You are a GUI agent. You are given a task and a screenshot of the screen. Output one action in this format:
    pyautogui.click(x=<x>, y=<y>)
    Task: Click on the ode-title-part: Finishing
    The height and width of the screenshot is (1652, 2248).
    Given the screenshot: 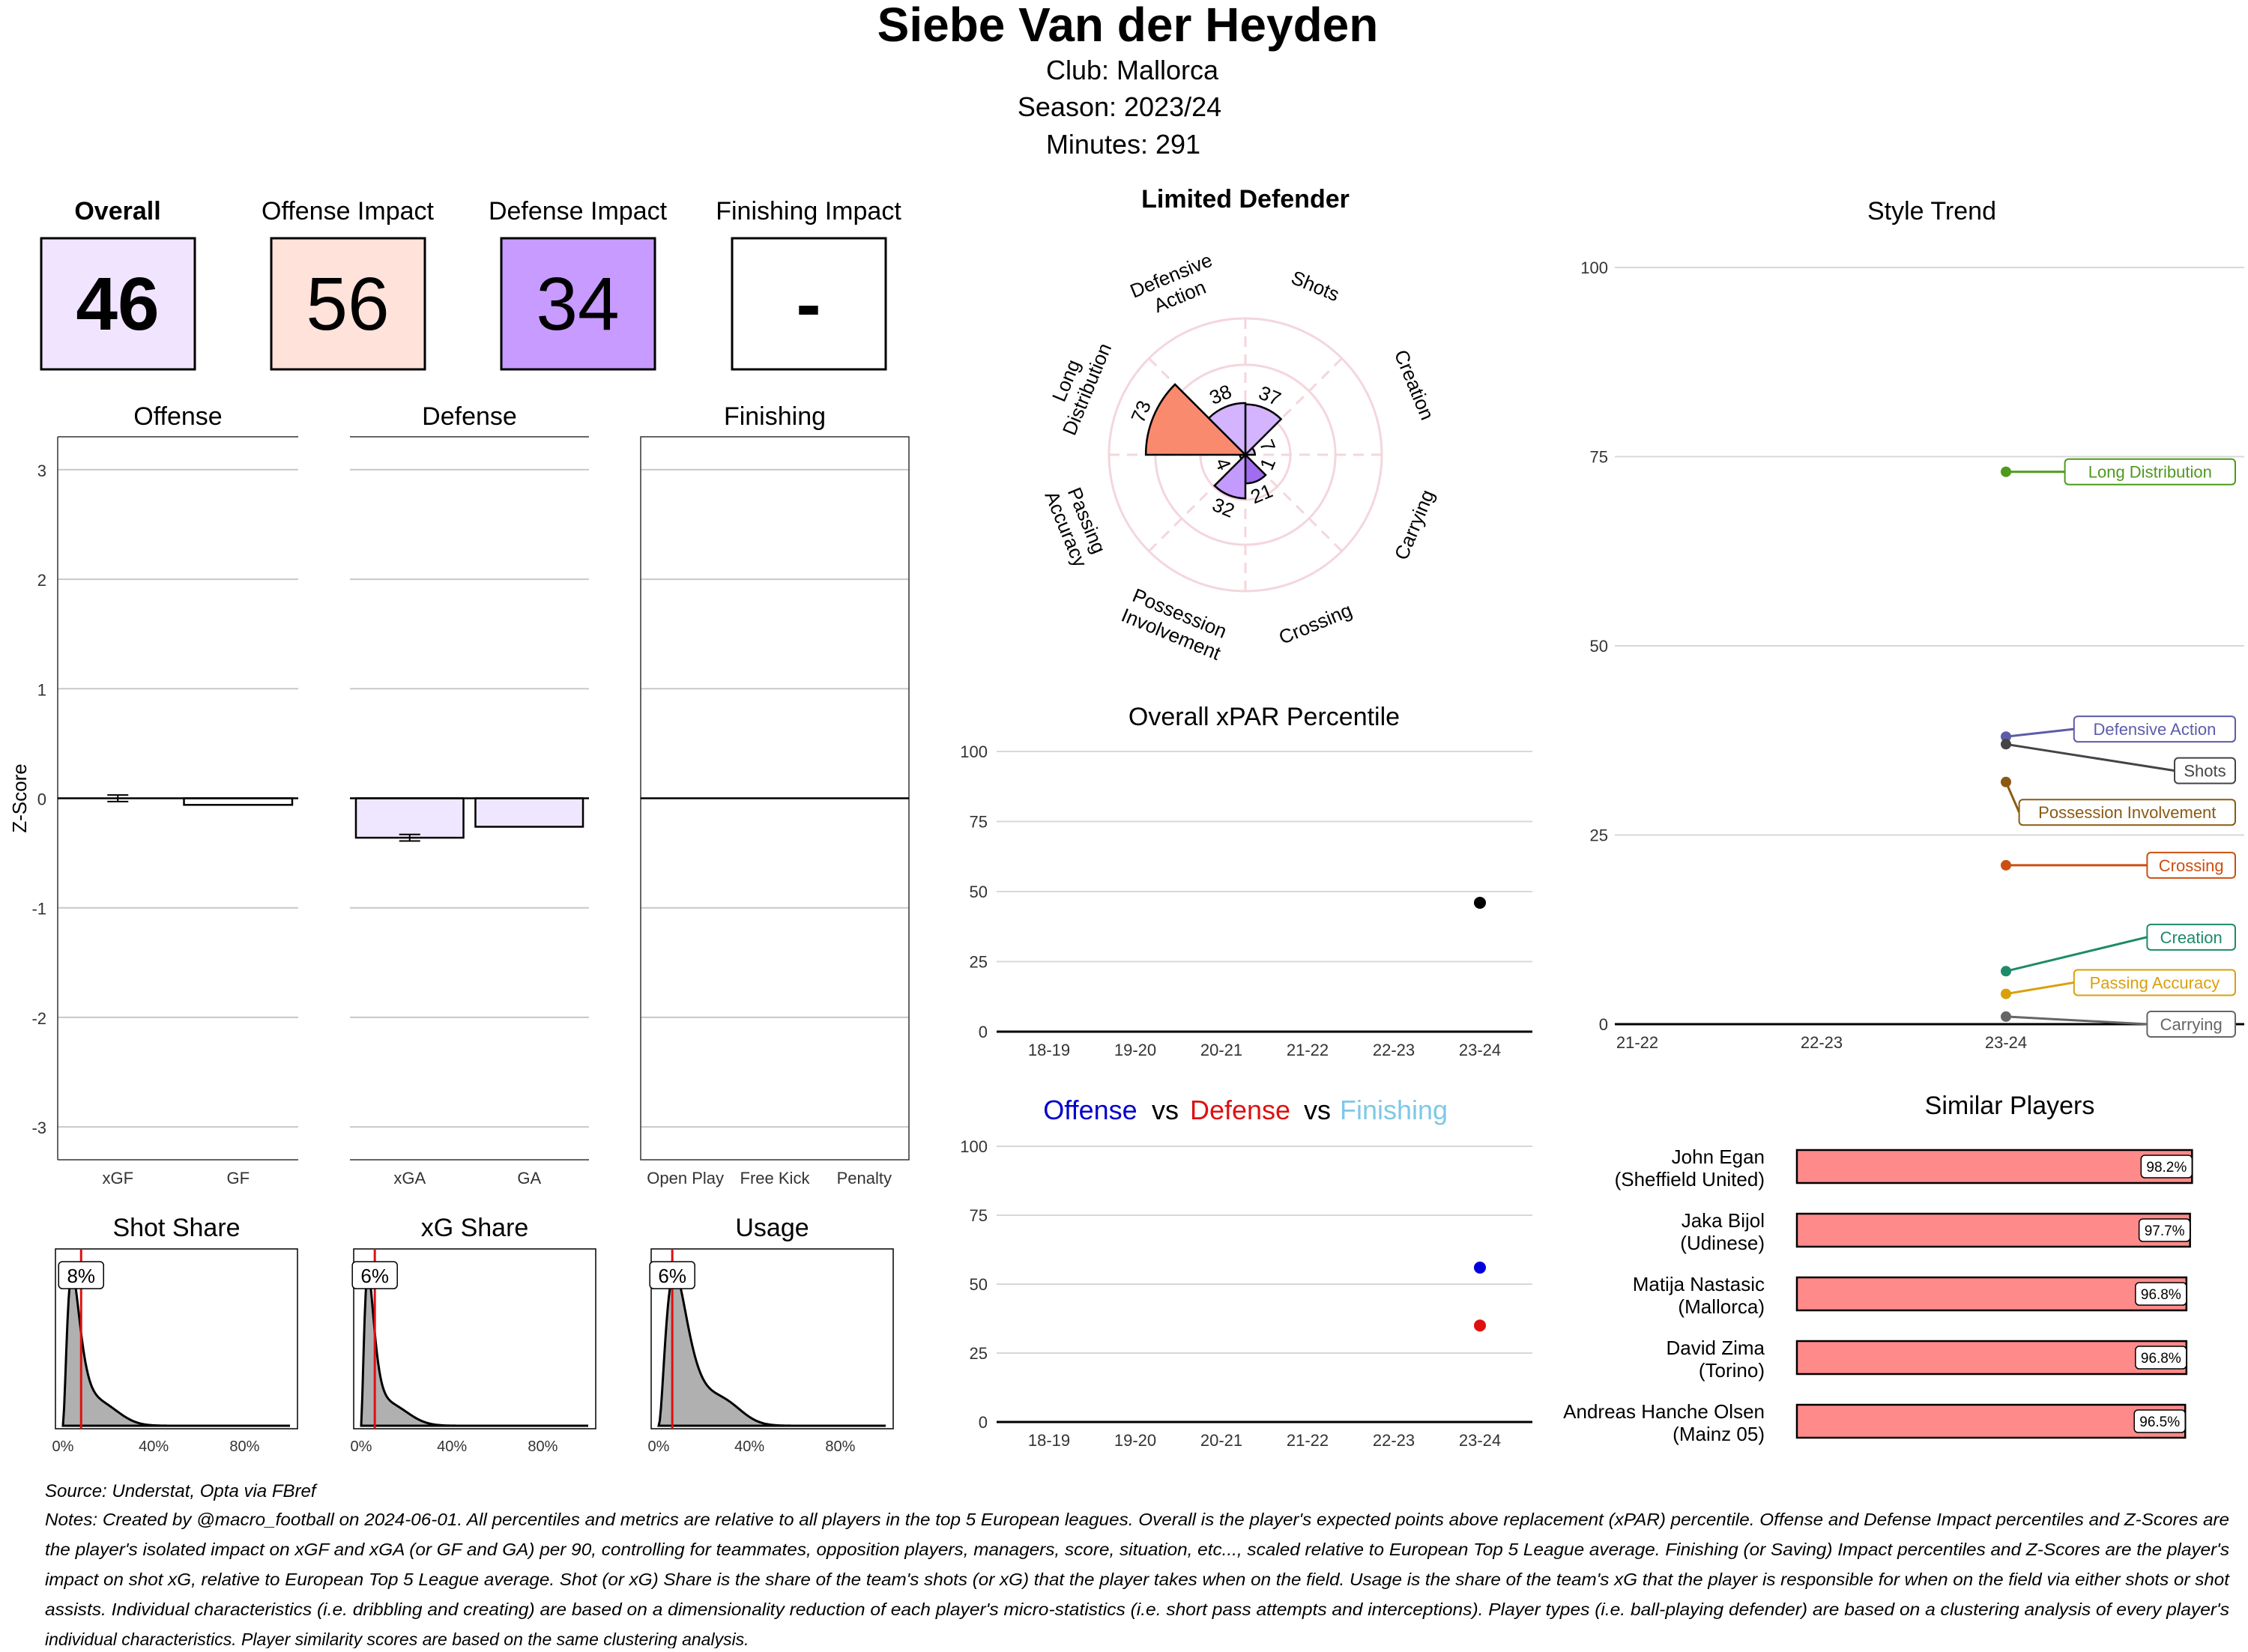 What is the action you would take?
    pyautogui.click(x=1394, y=1110)
    